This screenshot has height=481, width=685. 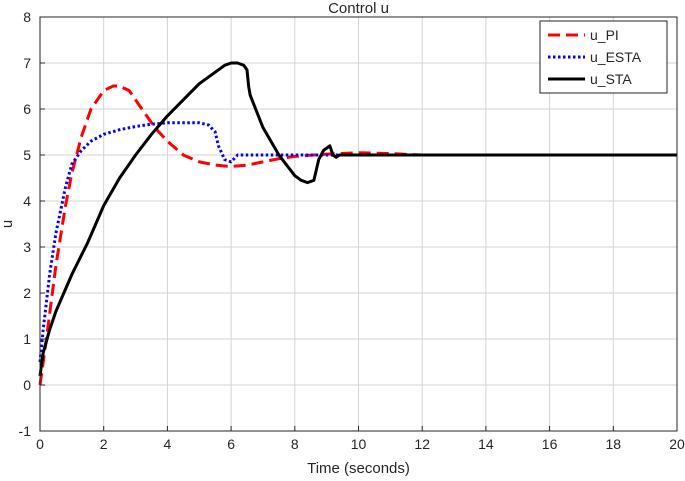 I want to click on y-tick-label: 4, so click(x=27, y=201).